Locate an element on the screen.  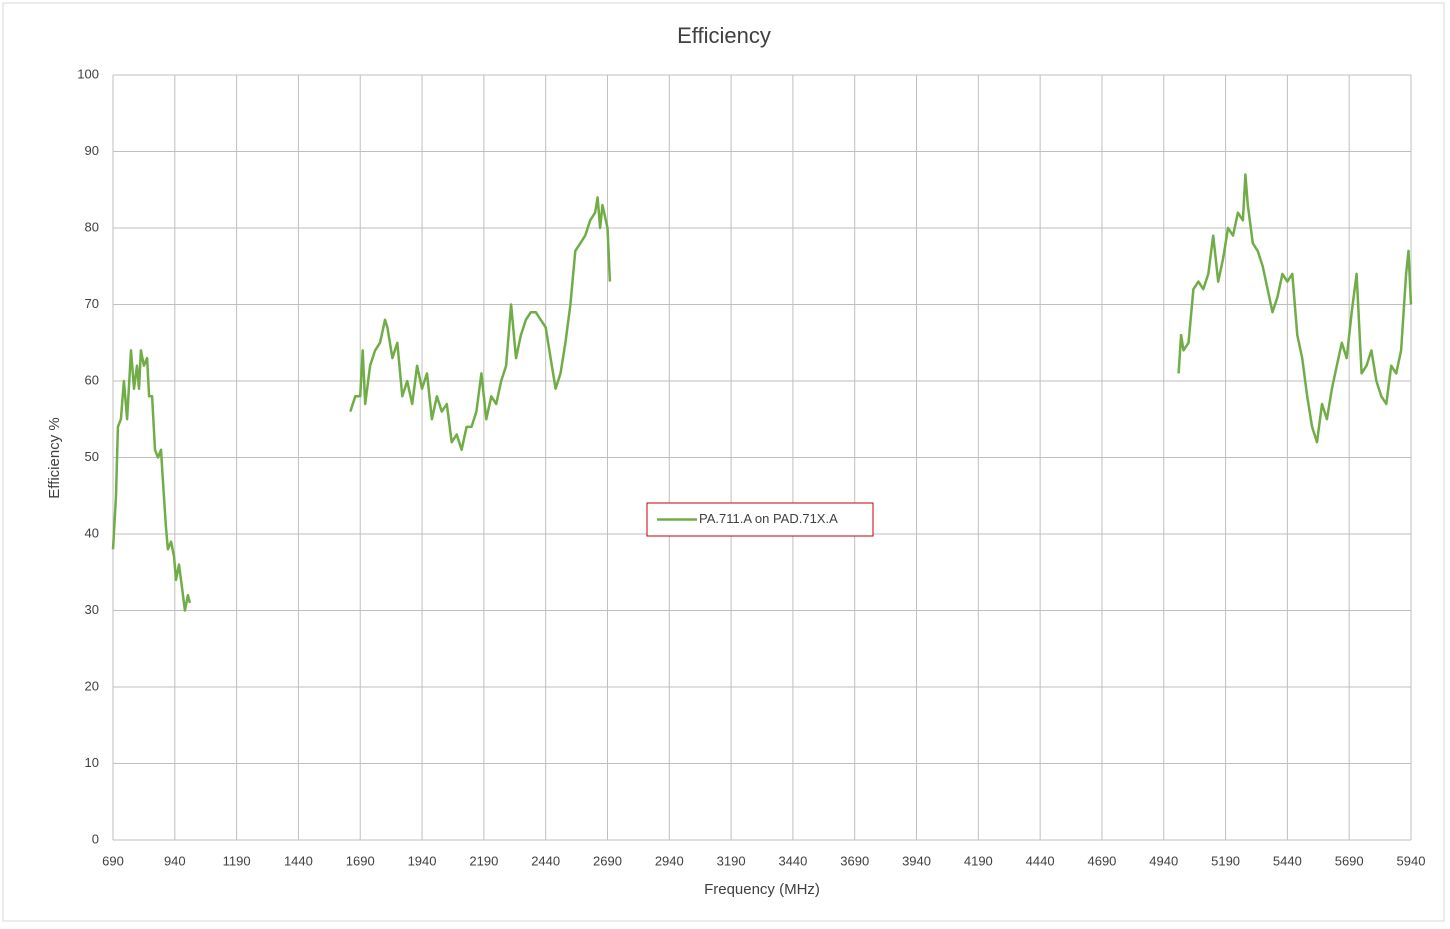
x-tick-label: 1690 is located at coordinates (360, 860).